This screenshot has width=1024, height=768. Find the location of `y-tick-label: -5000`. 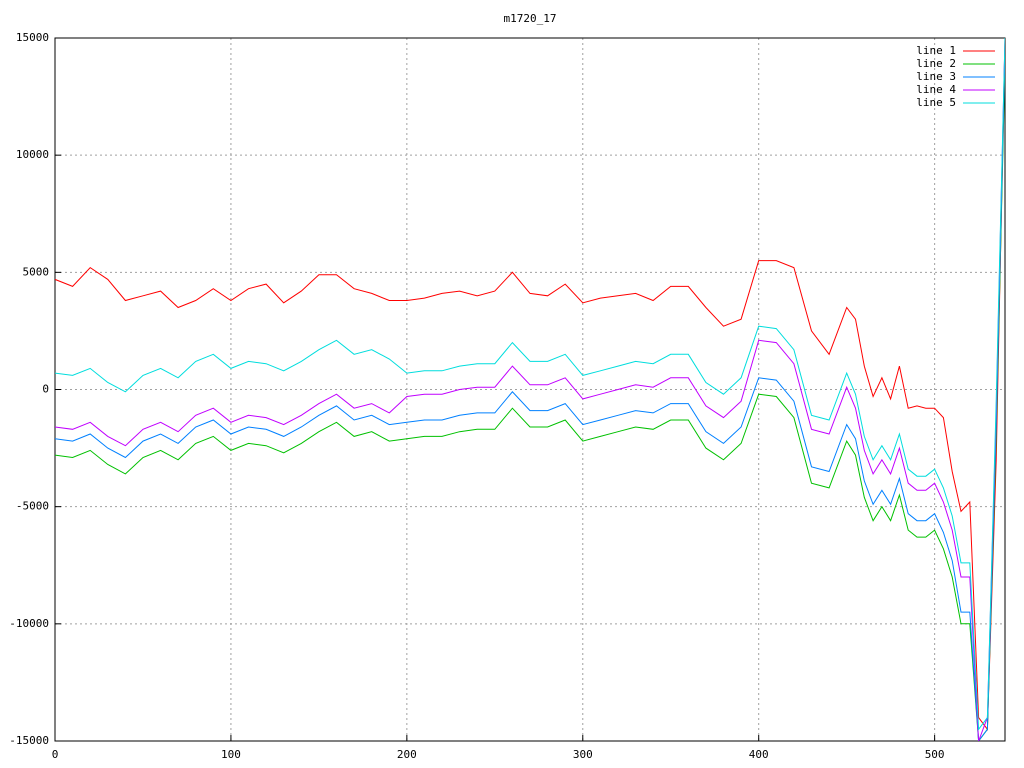

y-tick-label: -5000 is located at coordinates (32, 506).